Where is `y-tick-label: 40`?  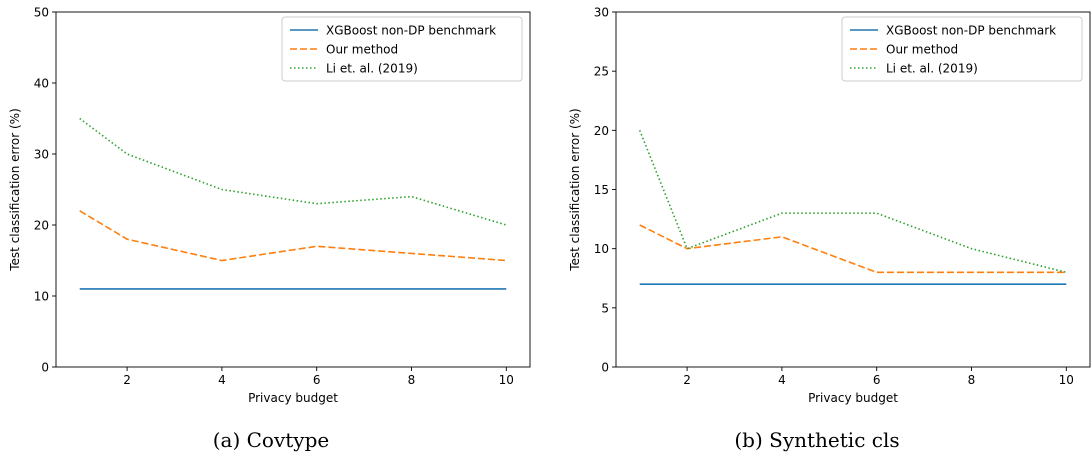 y-tick-label: 40 is located at coordinates (41, 84).